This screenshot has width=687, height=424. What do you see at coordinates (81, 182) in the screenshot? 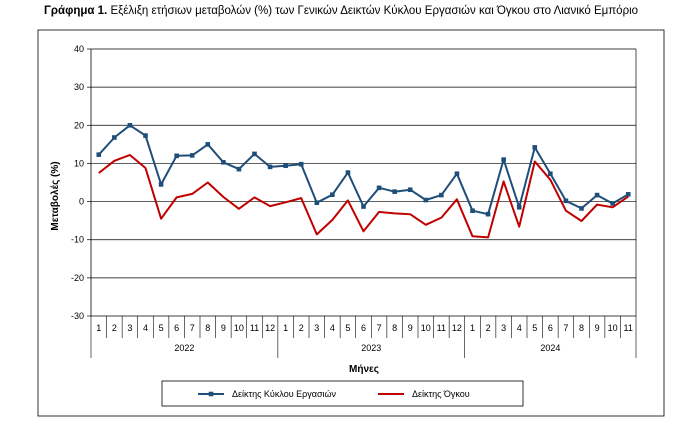
I see `y-axis-ticks: 40 30 20 10 0 -10 -20 -30` at bounding box center [81, 182].